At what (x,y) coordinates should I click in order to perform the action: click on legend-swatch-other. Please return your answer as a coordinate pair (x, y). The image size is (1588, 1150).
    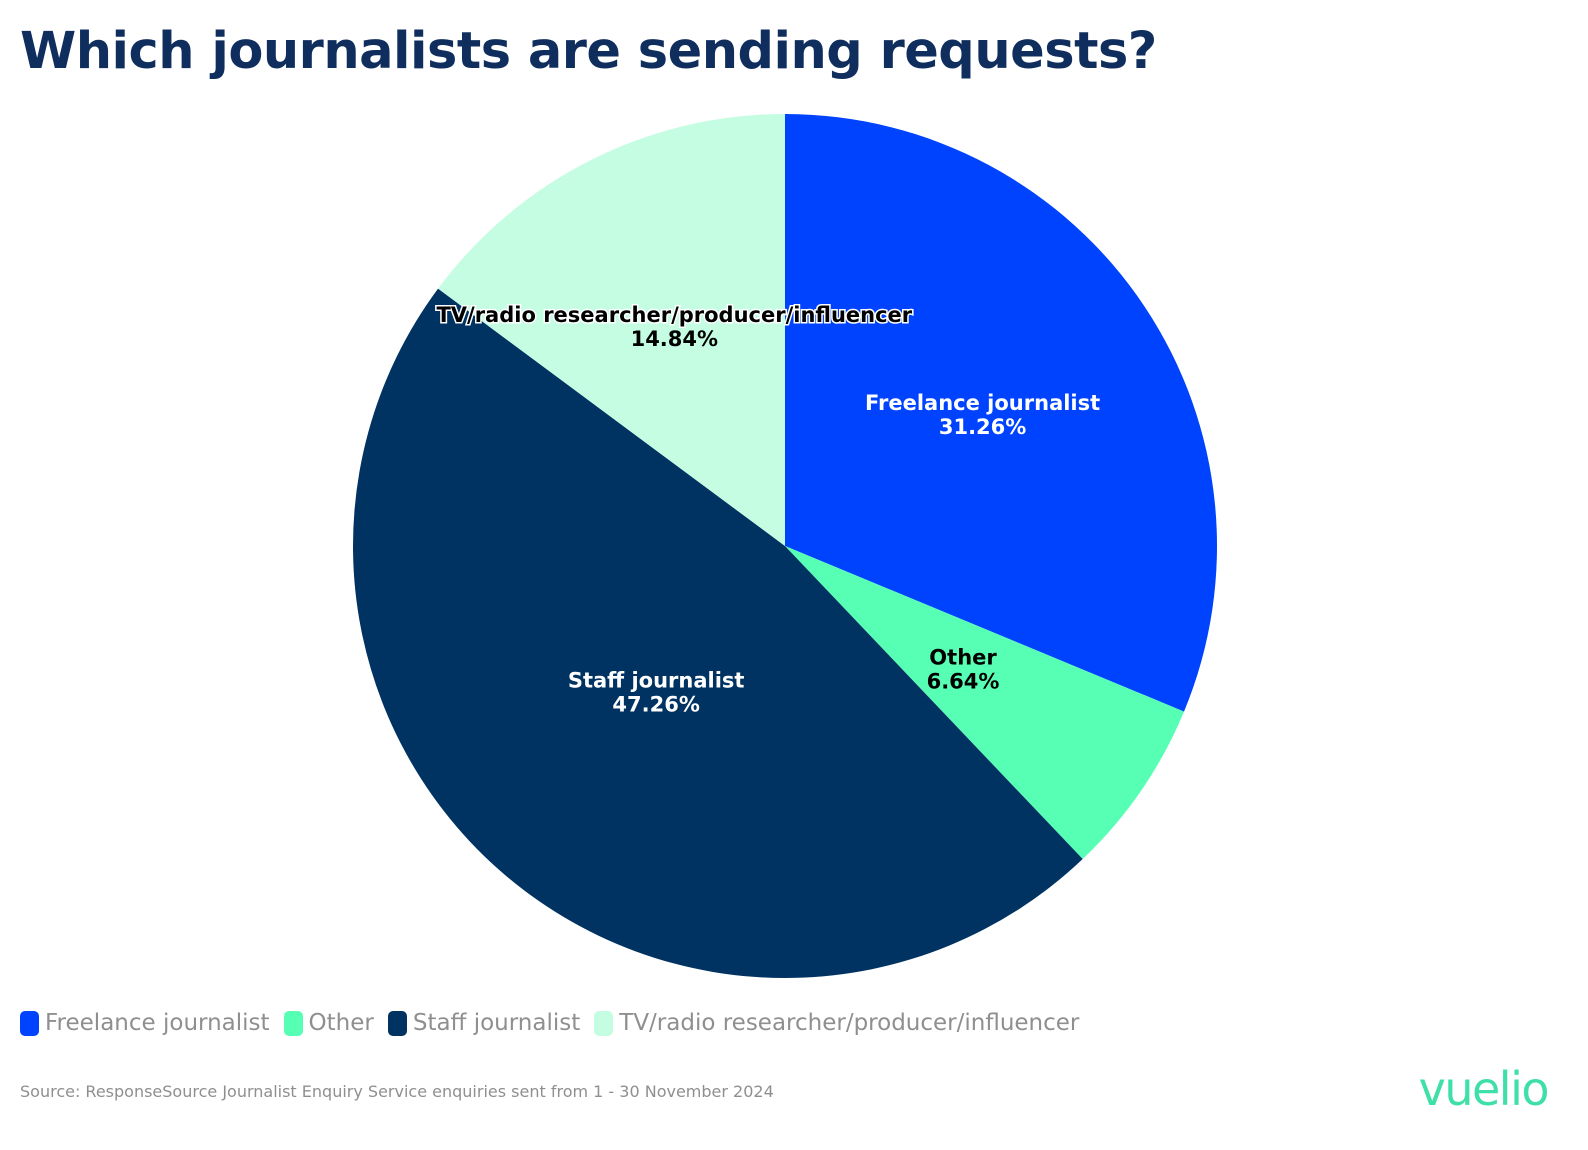
    Looking at the image, I should click on (293, 1023).